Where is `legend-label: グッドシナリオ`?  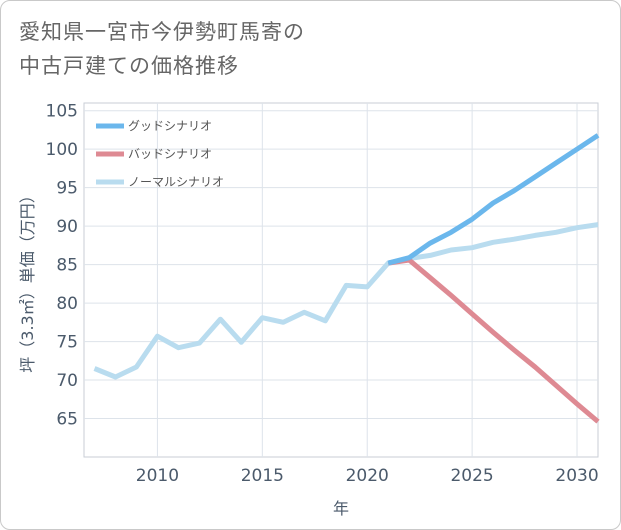 legend-label: グッドシナリオ is located at coordinates (170, 126).